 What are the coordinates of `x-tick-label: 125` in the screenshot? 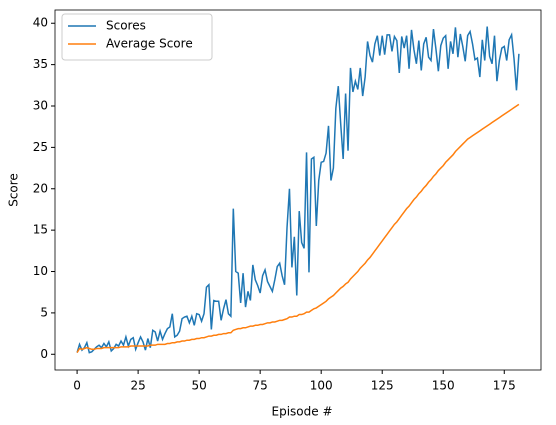 It's located at (382, 386).